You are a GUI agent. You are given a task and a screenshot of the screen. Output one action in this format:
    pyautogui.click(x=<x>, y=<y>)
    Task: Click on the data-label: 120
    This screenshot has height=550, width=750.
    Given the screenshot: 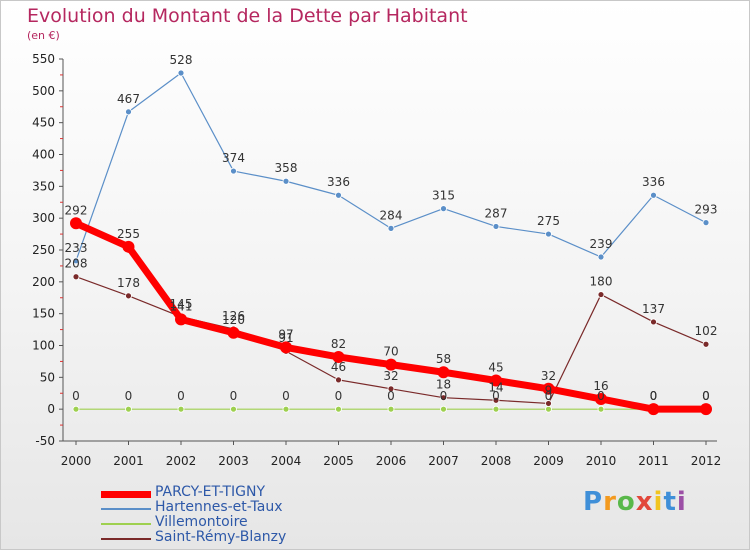 What is the action you would take?
    pyautogui.click(x=233, y=320)
    